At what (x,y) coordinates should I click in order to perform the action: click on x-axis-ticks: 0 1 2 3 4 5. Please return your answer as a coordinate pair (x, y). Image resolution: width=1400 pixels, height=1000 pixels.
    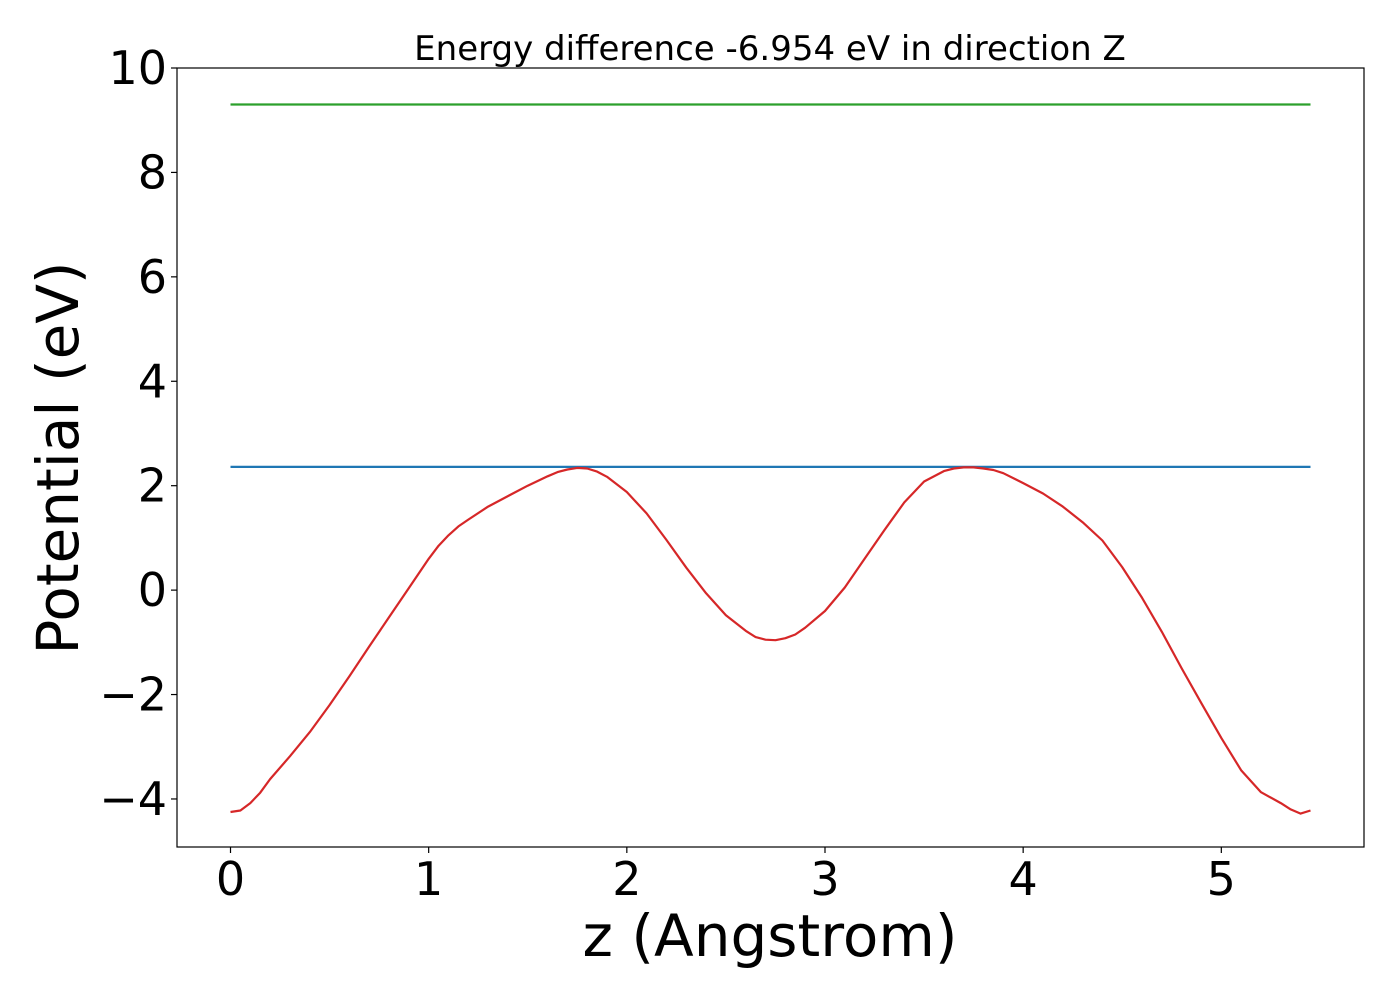
    Looking at the image, I should click on (726, 876).